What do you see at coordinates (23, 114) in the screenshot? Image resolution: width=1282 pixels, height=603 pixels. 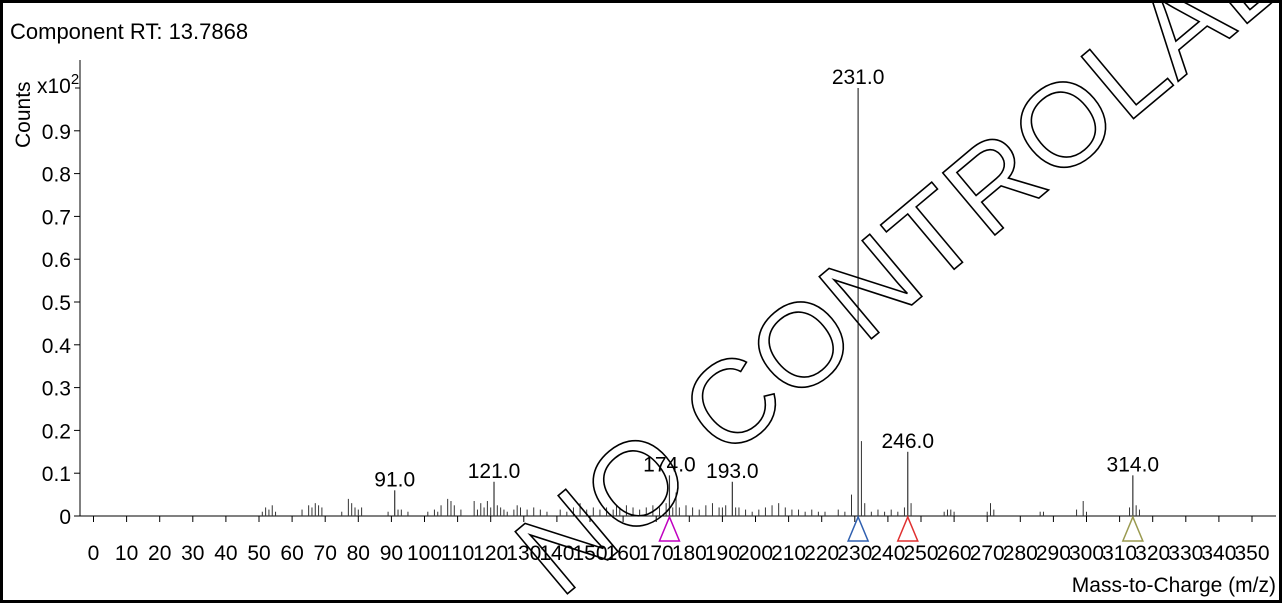 I see `y-axis-title: Counts` at bounding box center [23, 114].